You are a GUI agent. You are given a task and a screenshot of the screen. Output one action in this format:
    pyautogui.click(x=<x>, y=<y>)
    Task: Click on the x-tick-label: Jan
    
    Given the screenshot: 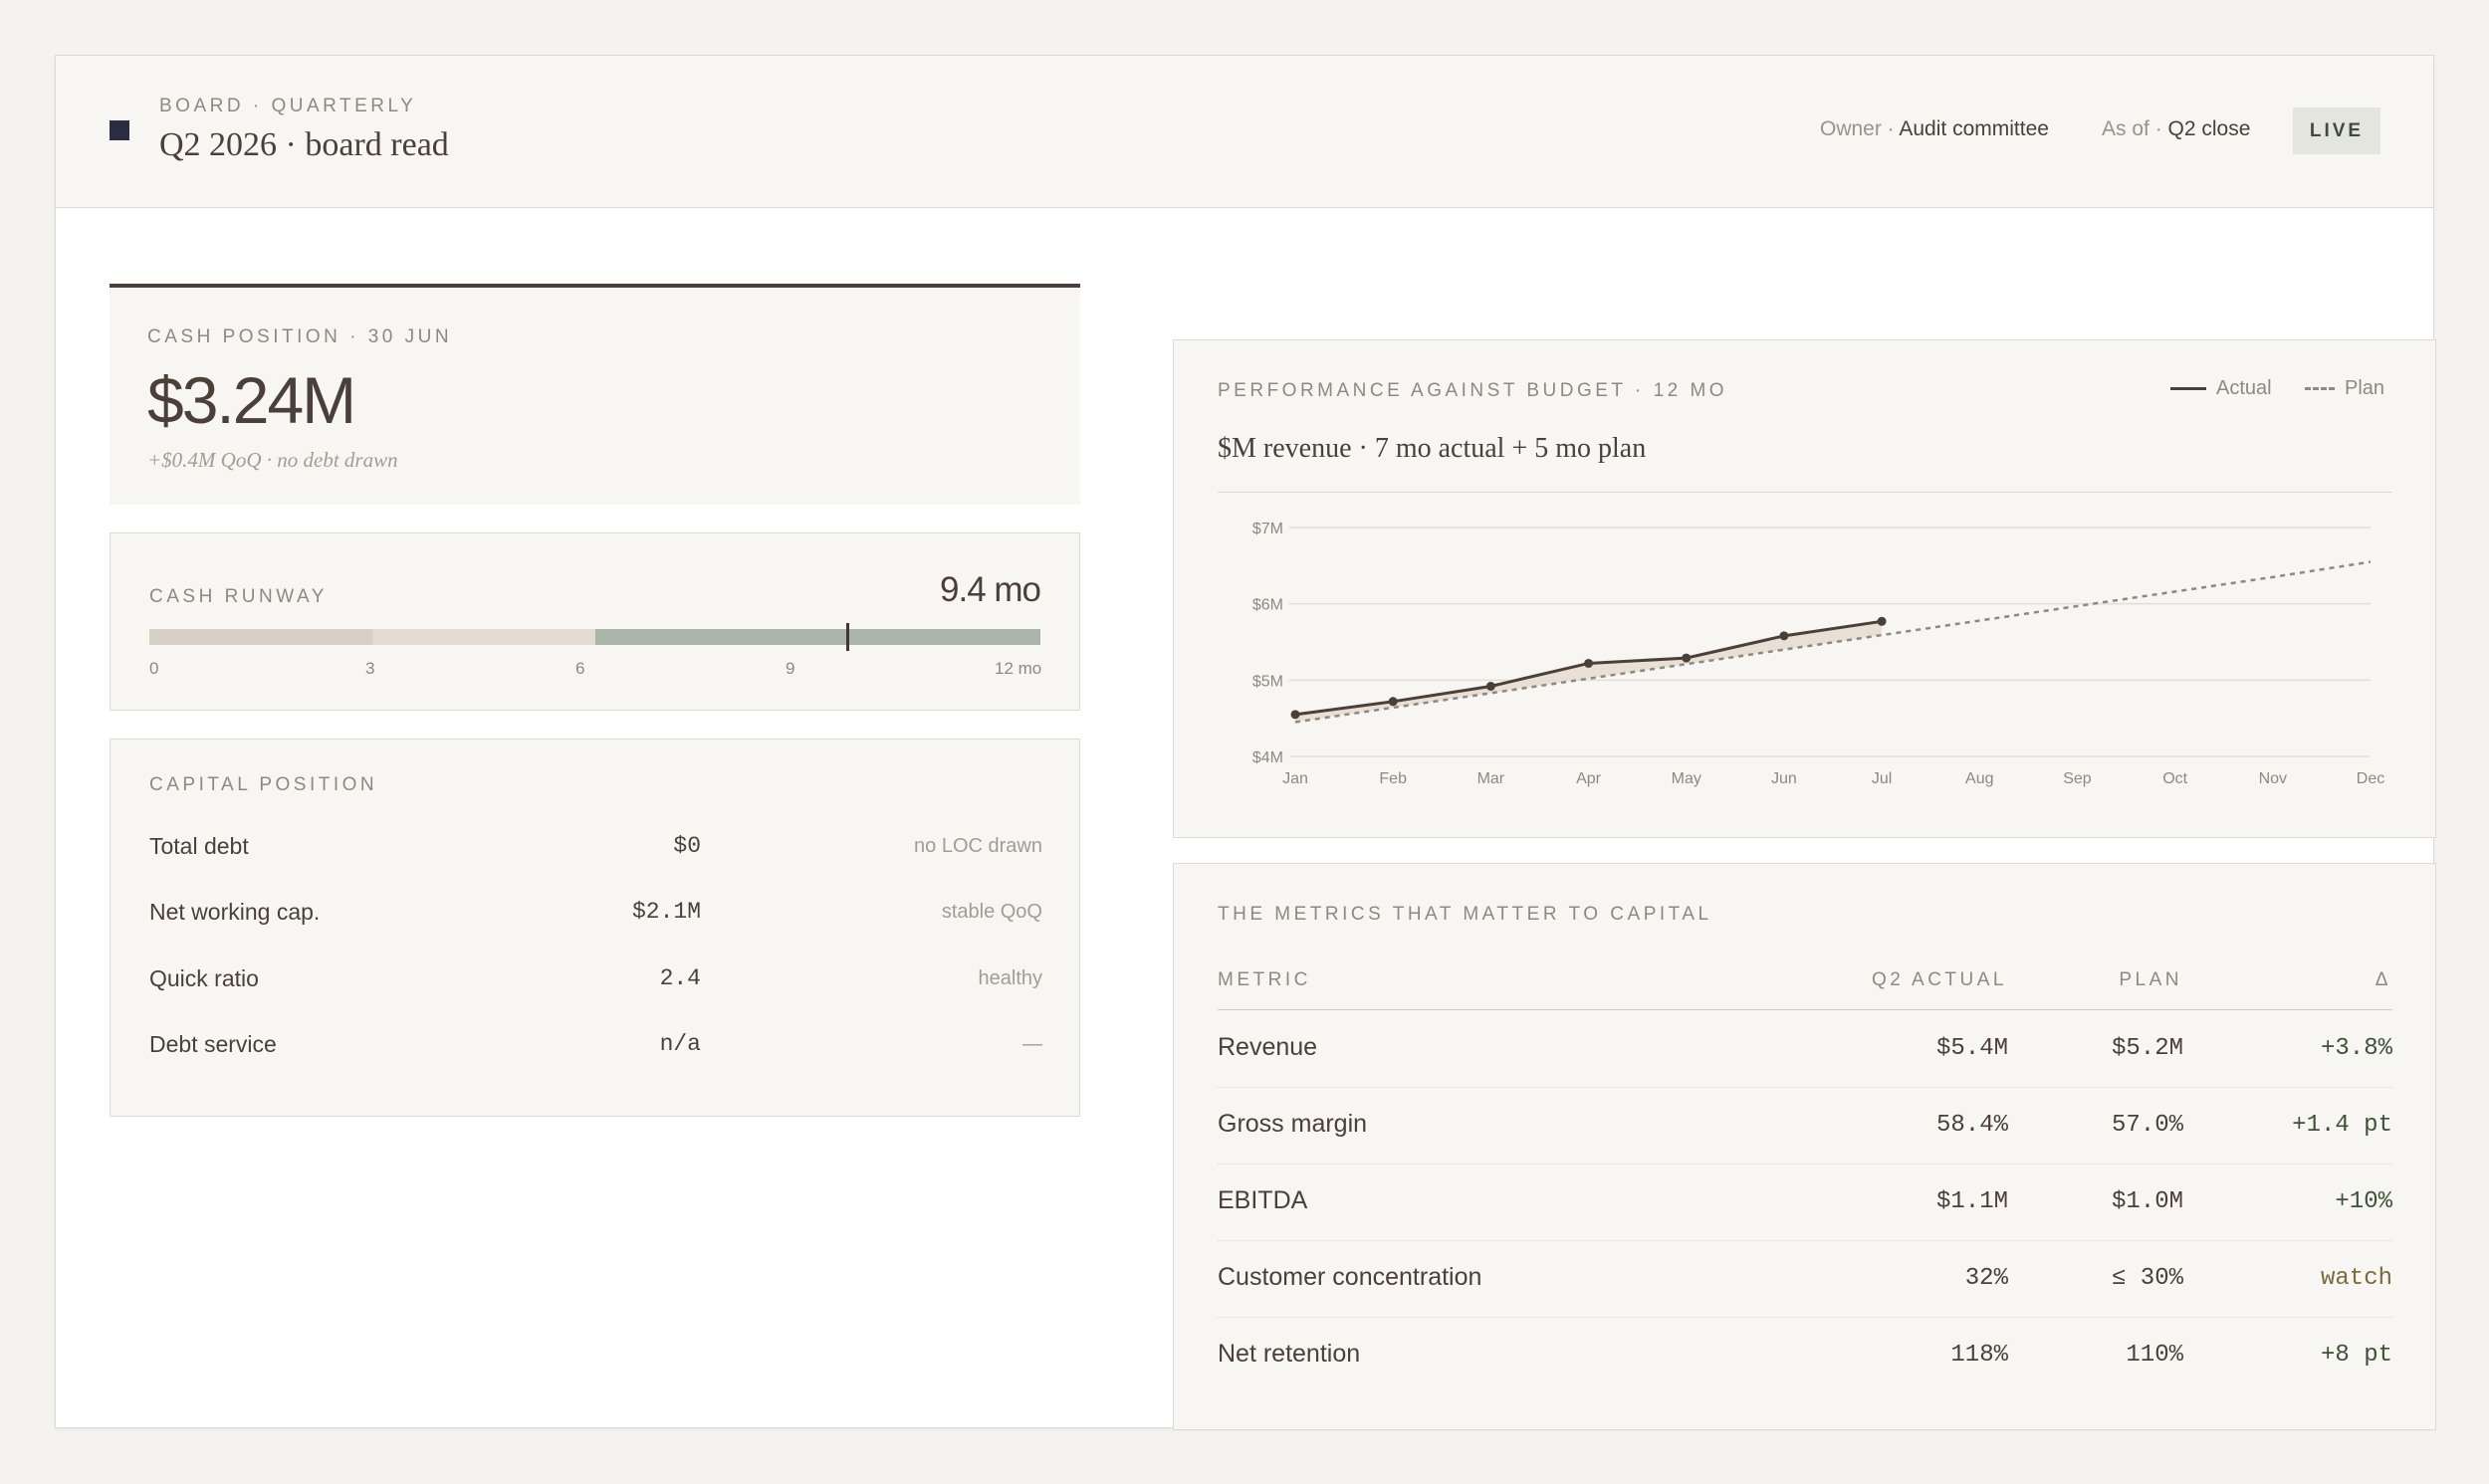 What is the action you would take?
    pyautogui.click(x=1295, y=779)
    